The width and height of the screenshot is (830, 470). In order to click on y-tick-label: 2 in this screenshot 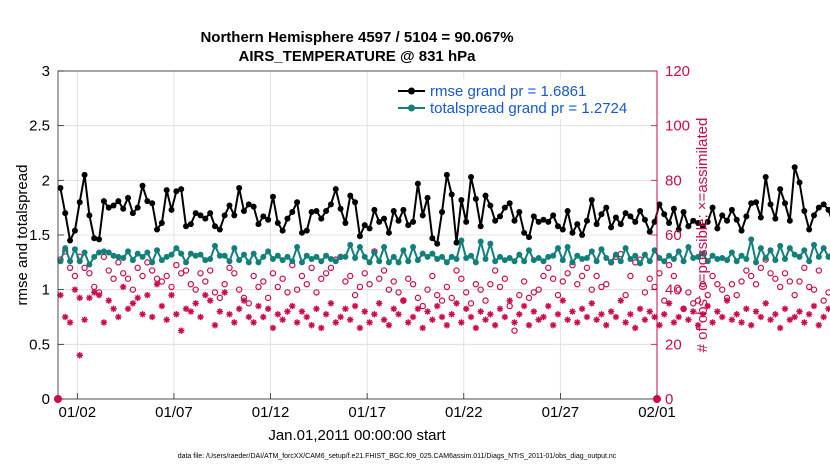, I will do `click(46, 180)`.